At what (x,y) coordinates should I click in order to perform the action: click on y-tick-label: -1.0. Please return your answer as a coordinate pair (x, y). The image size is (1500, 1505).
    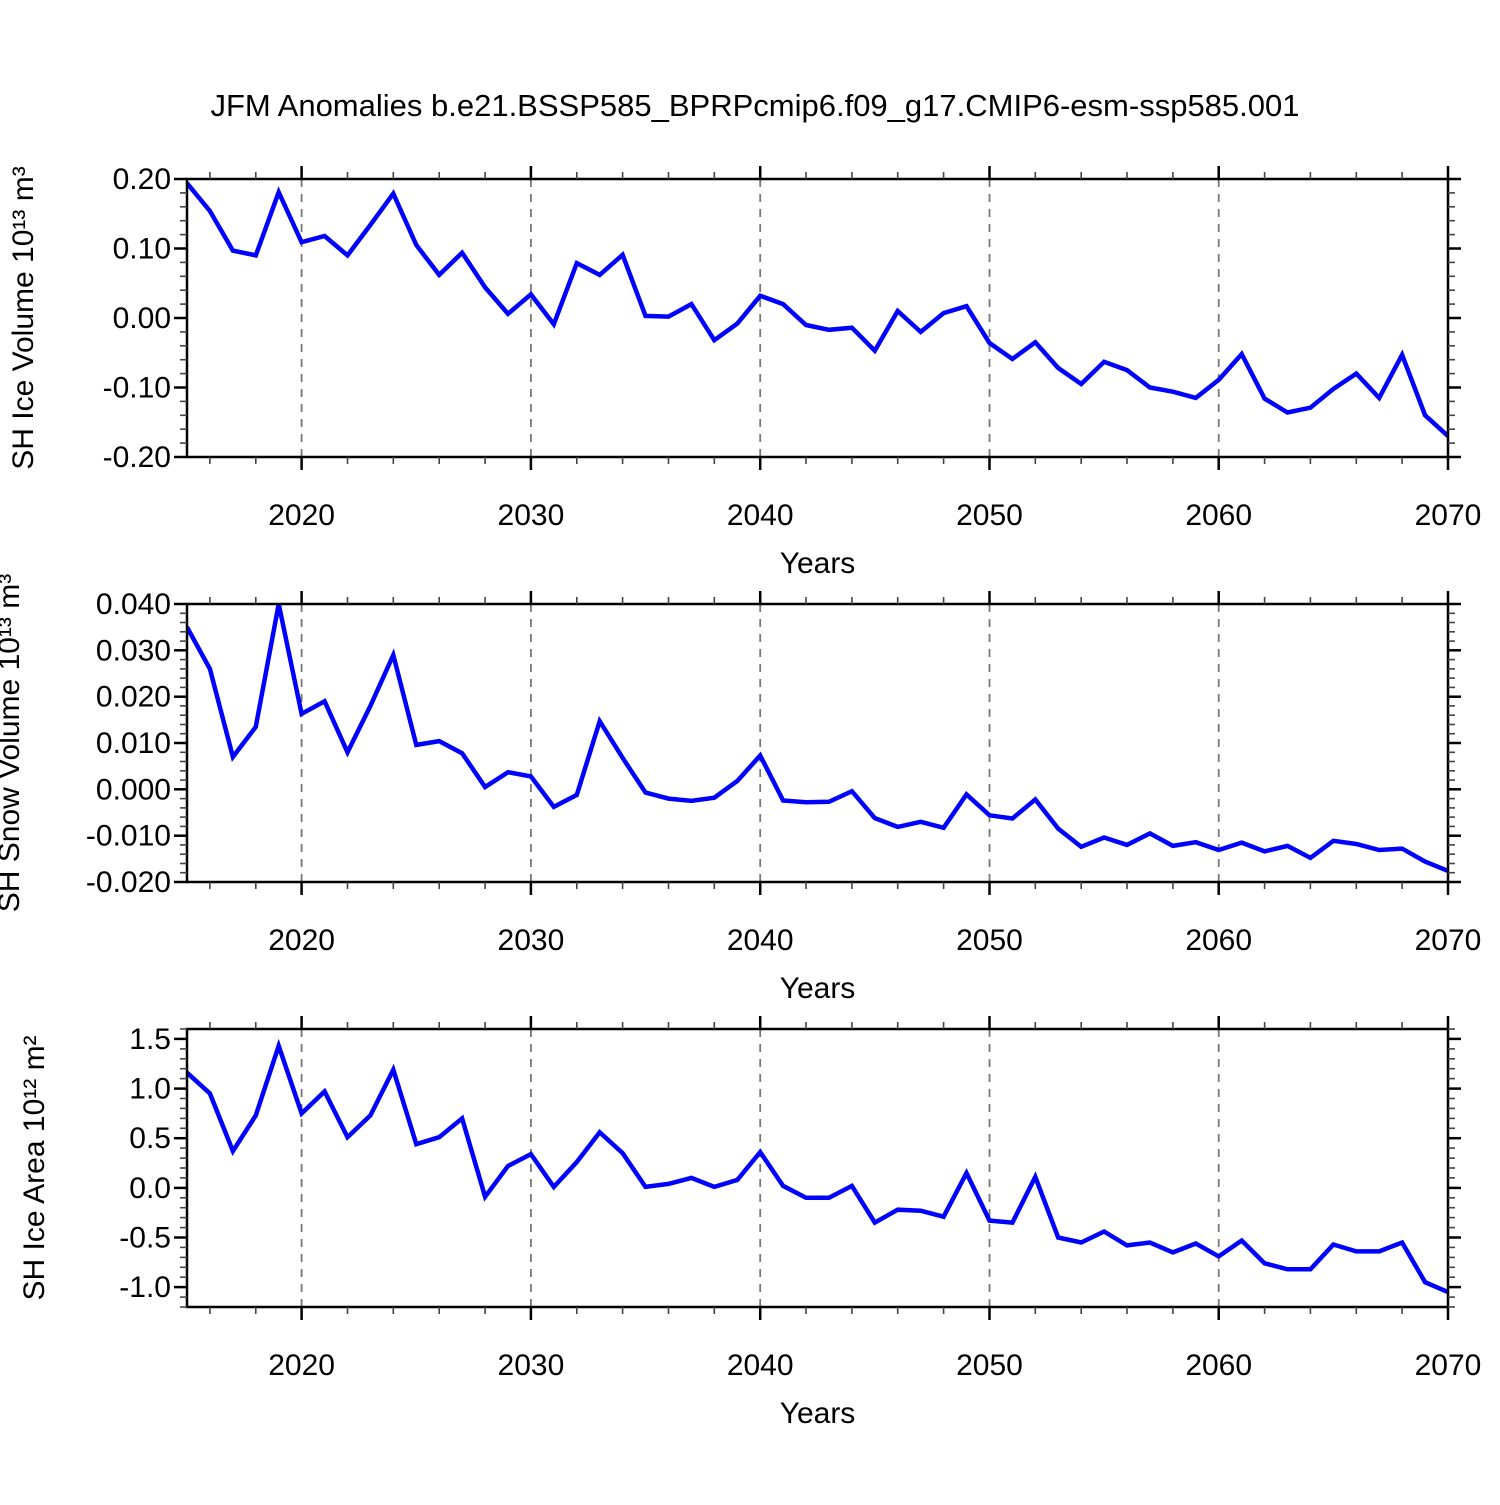
    Looking at the image, I should click on (145, 1287).